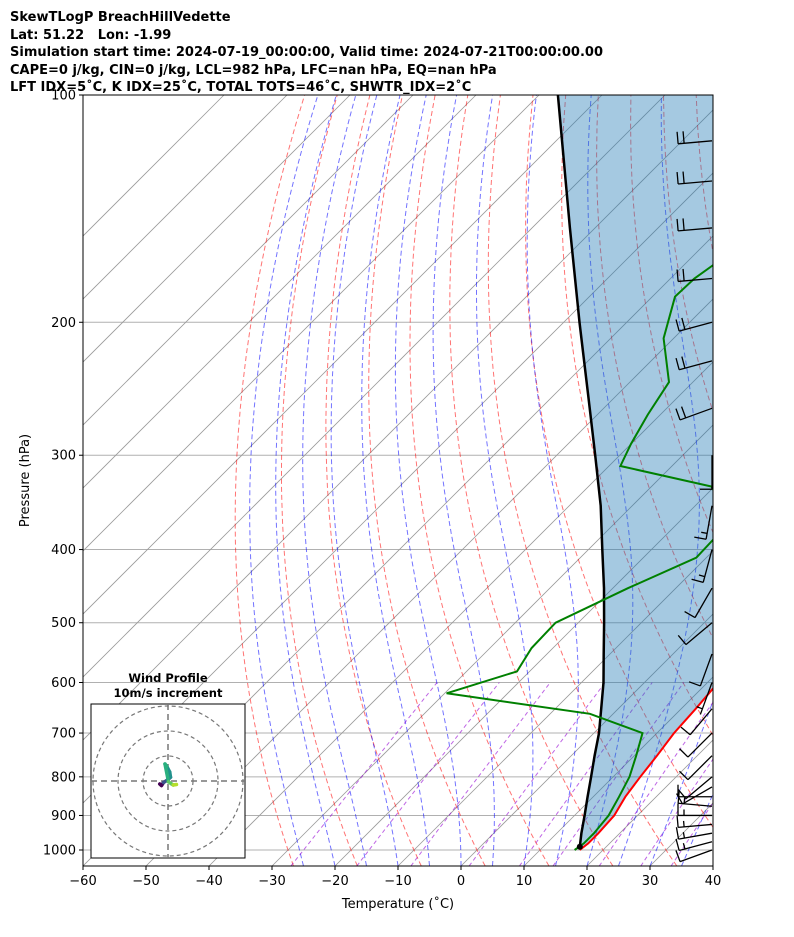 This screenshot has width=794, height=937. What do you see at coordinates (397, 904) in the screenshot?
I see `x-axis-label: Temperature (˚C)` at bounding box center [397, 904].